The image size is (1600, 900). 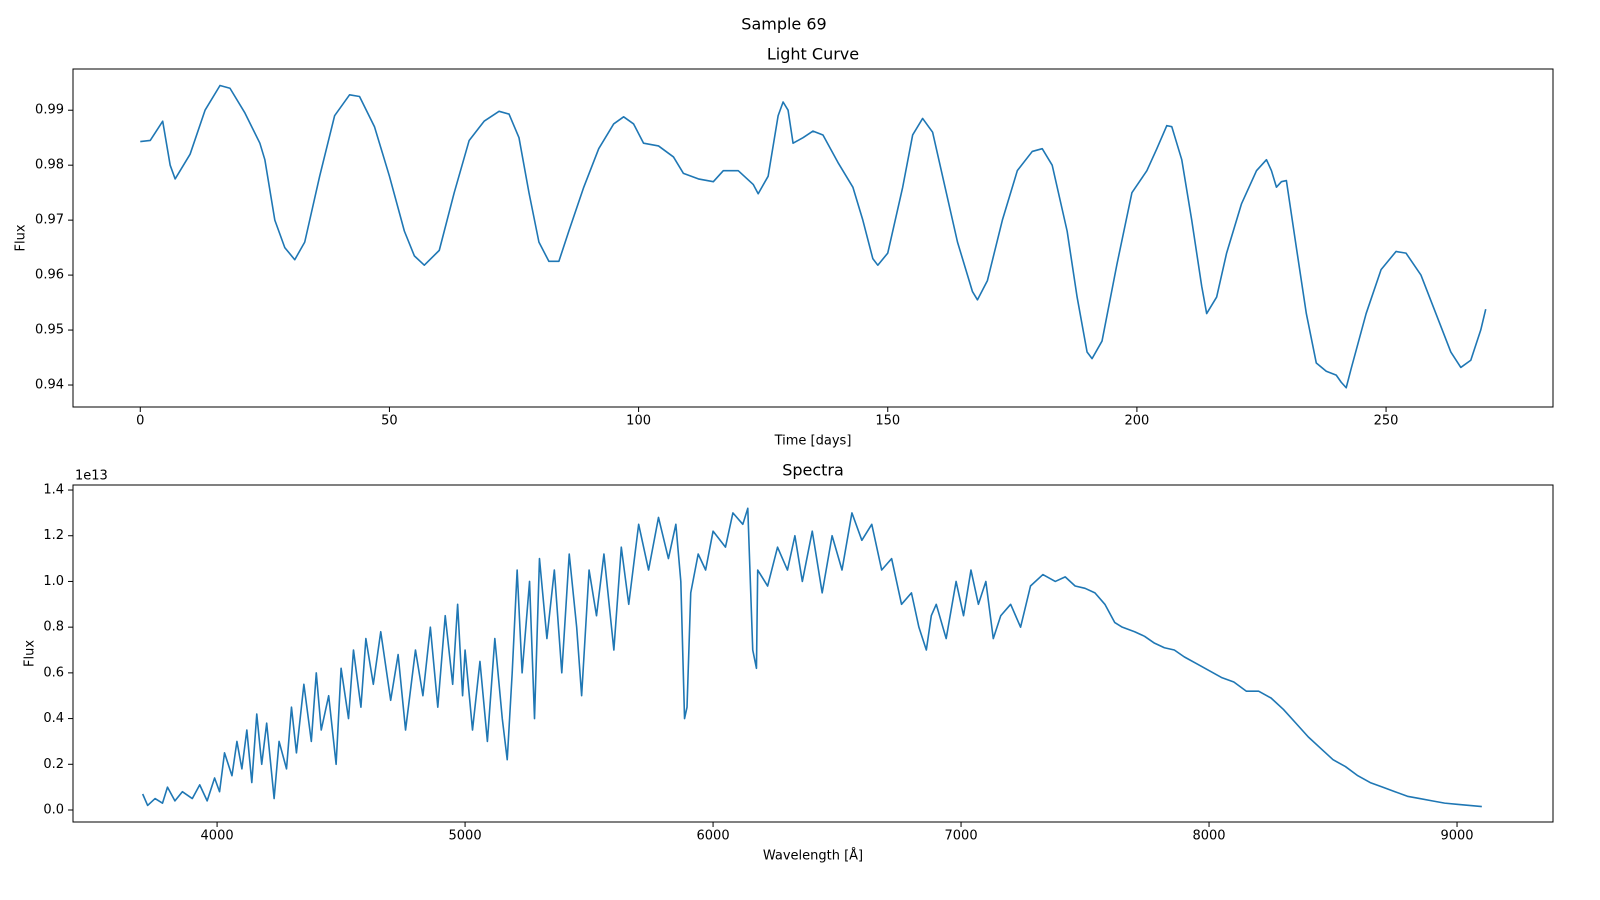 What do you see at coordinates (1136, 421) in the screenshot?
I see `x-tick-label: 200` at bounding box center [1136, 421].